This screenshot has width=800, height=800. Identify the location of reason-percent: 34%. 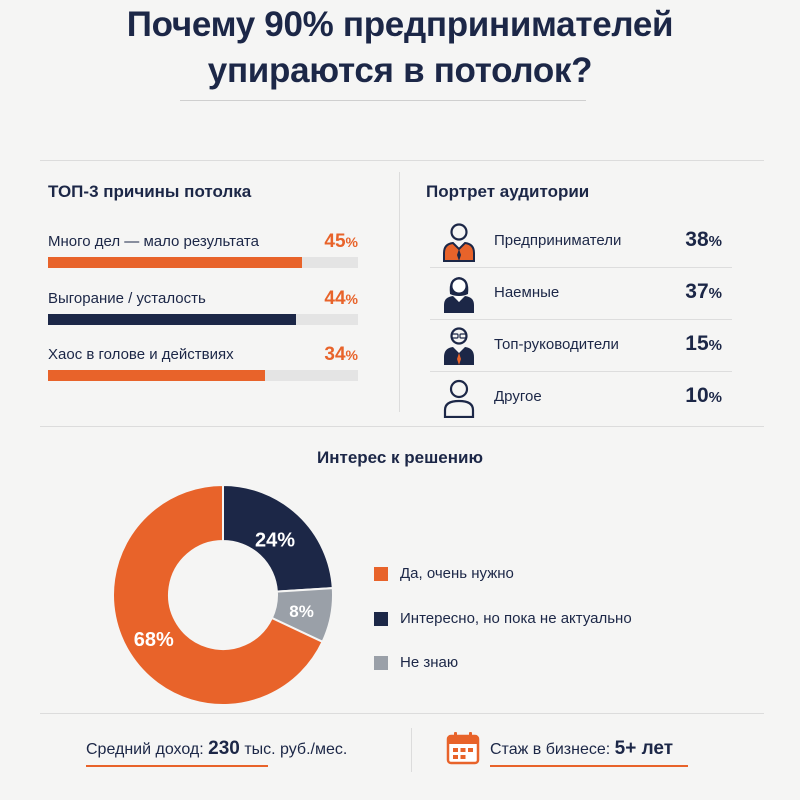
(341, 354).